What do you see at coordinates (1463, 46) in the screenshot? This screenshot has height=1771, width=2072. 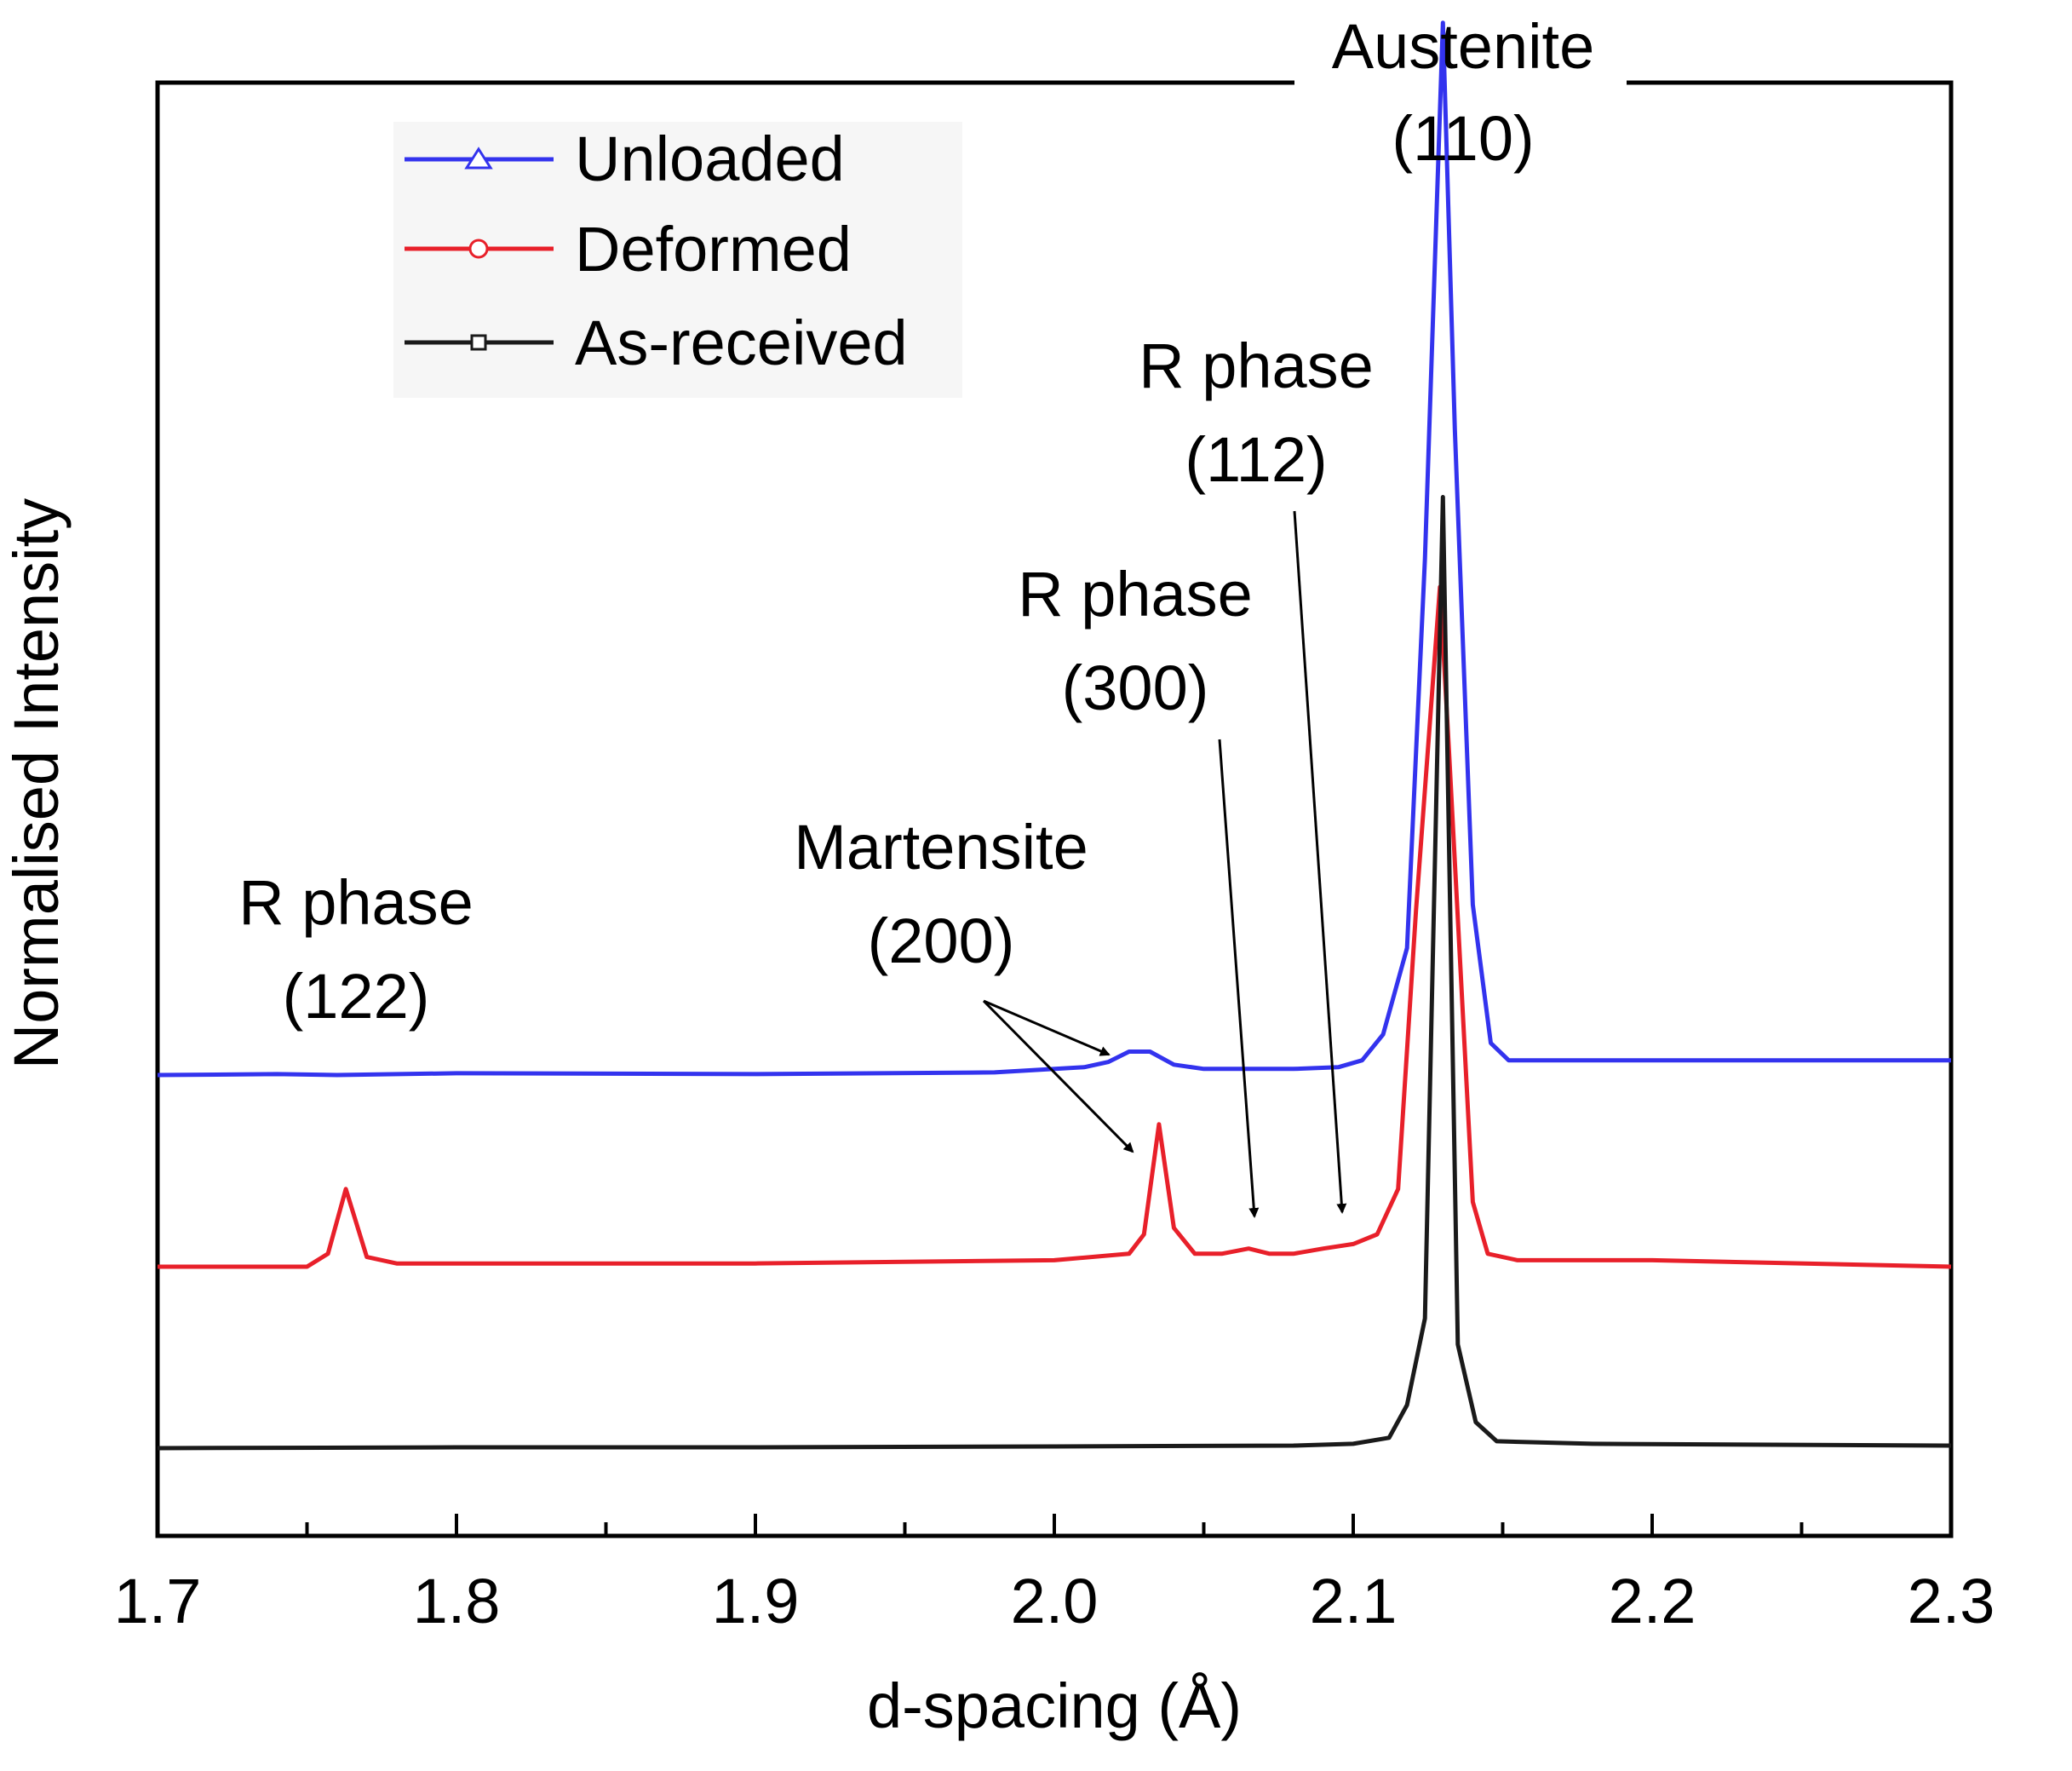 I see `annotation-austenite-name: Austenite` at bounding box center [1463, 46].